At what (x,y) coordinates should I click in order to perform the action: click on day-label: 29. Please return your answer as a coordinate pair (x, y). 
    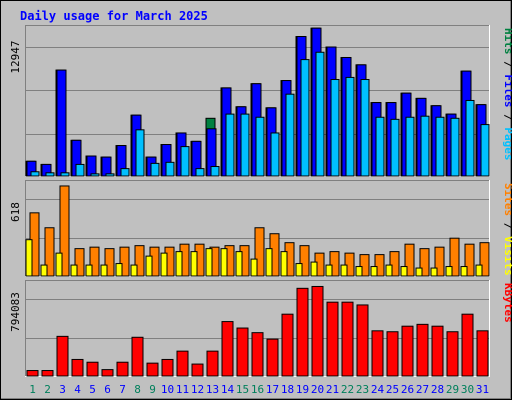
    Looking at the image, I should click on (452, 389).